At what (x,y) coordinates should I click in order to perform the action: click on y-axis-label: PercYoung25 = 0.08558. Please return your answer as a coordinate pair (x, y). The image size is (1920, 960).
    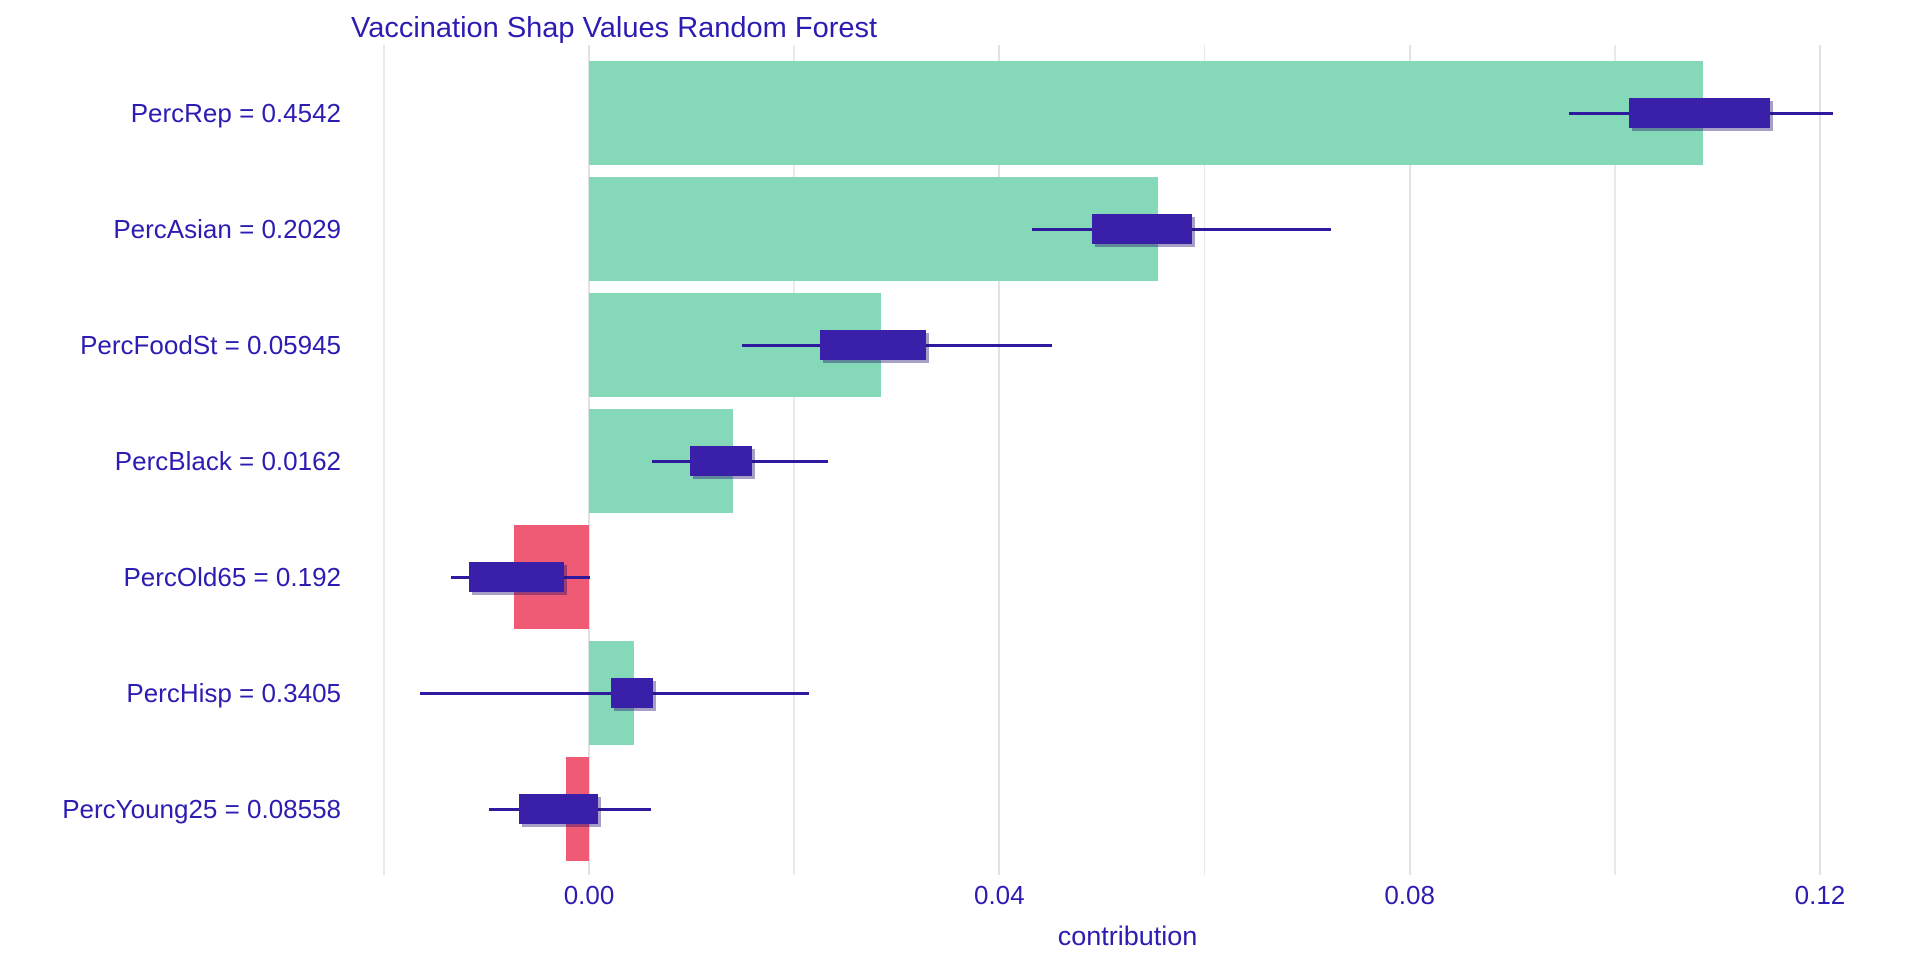
    Looking at the image, I should click on (201, 809).